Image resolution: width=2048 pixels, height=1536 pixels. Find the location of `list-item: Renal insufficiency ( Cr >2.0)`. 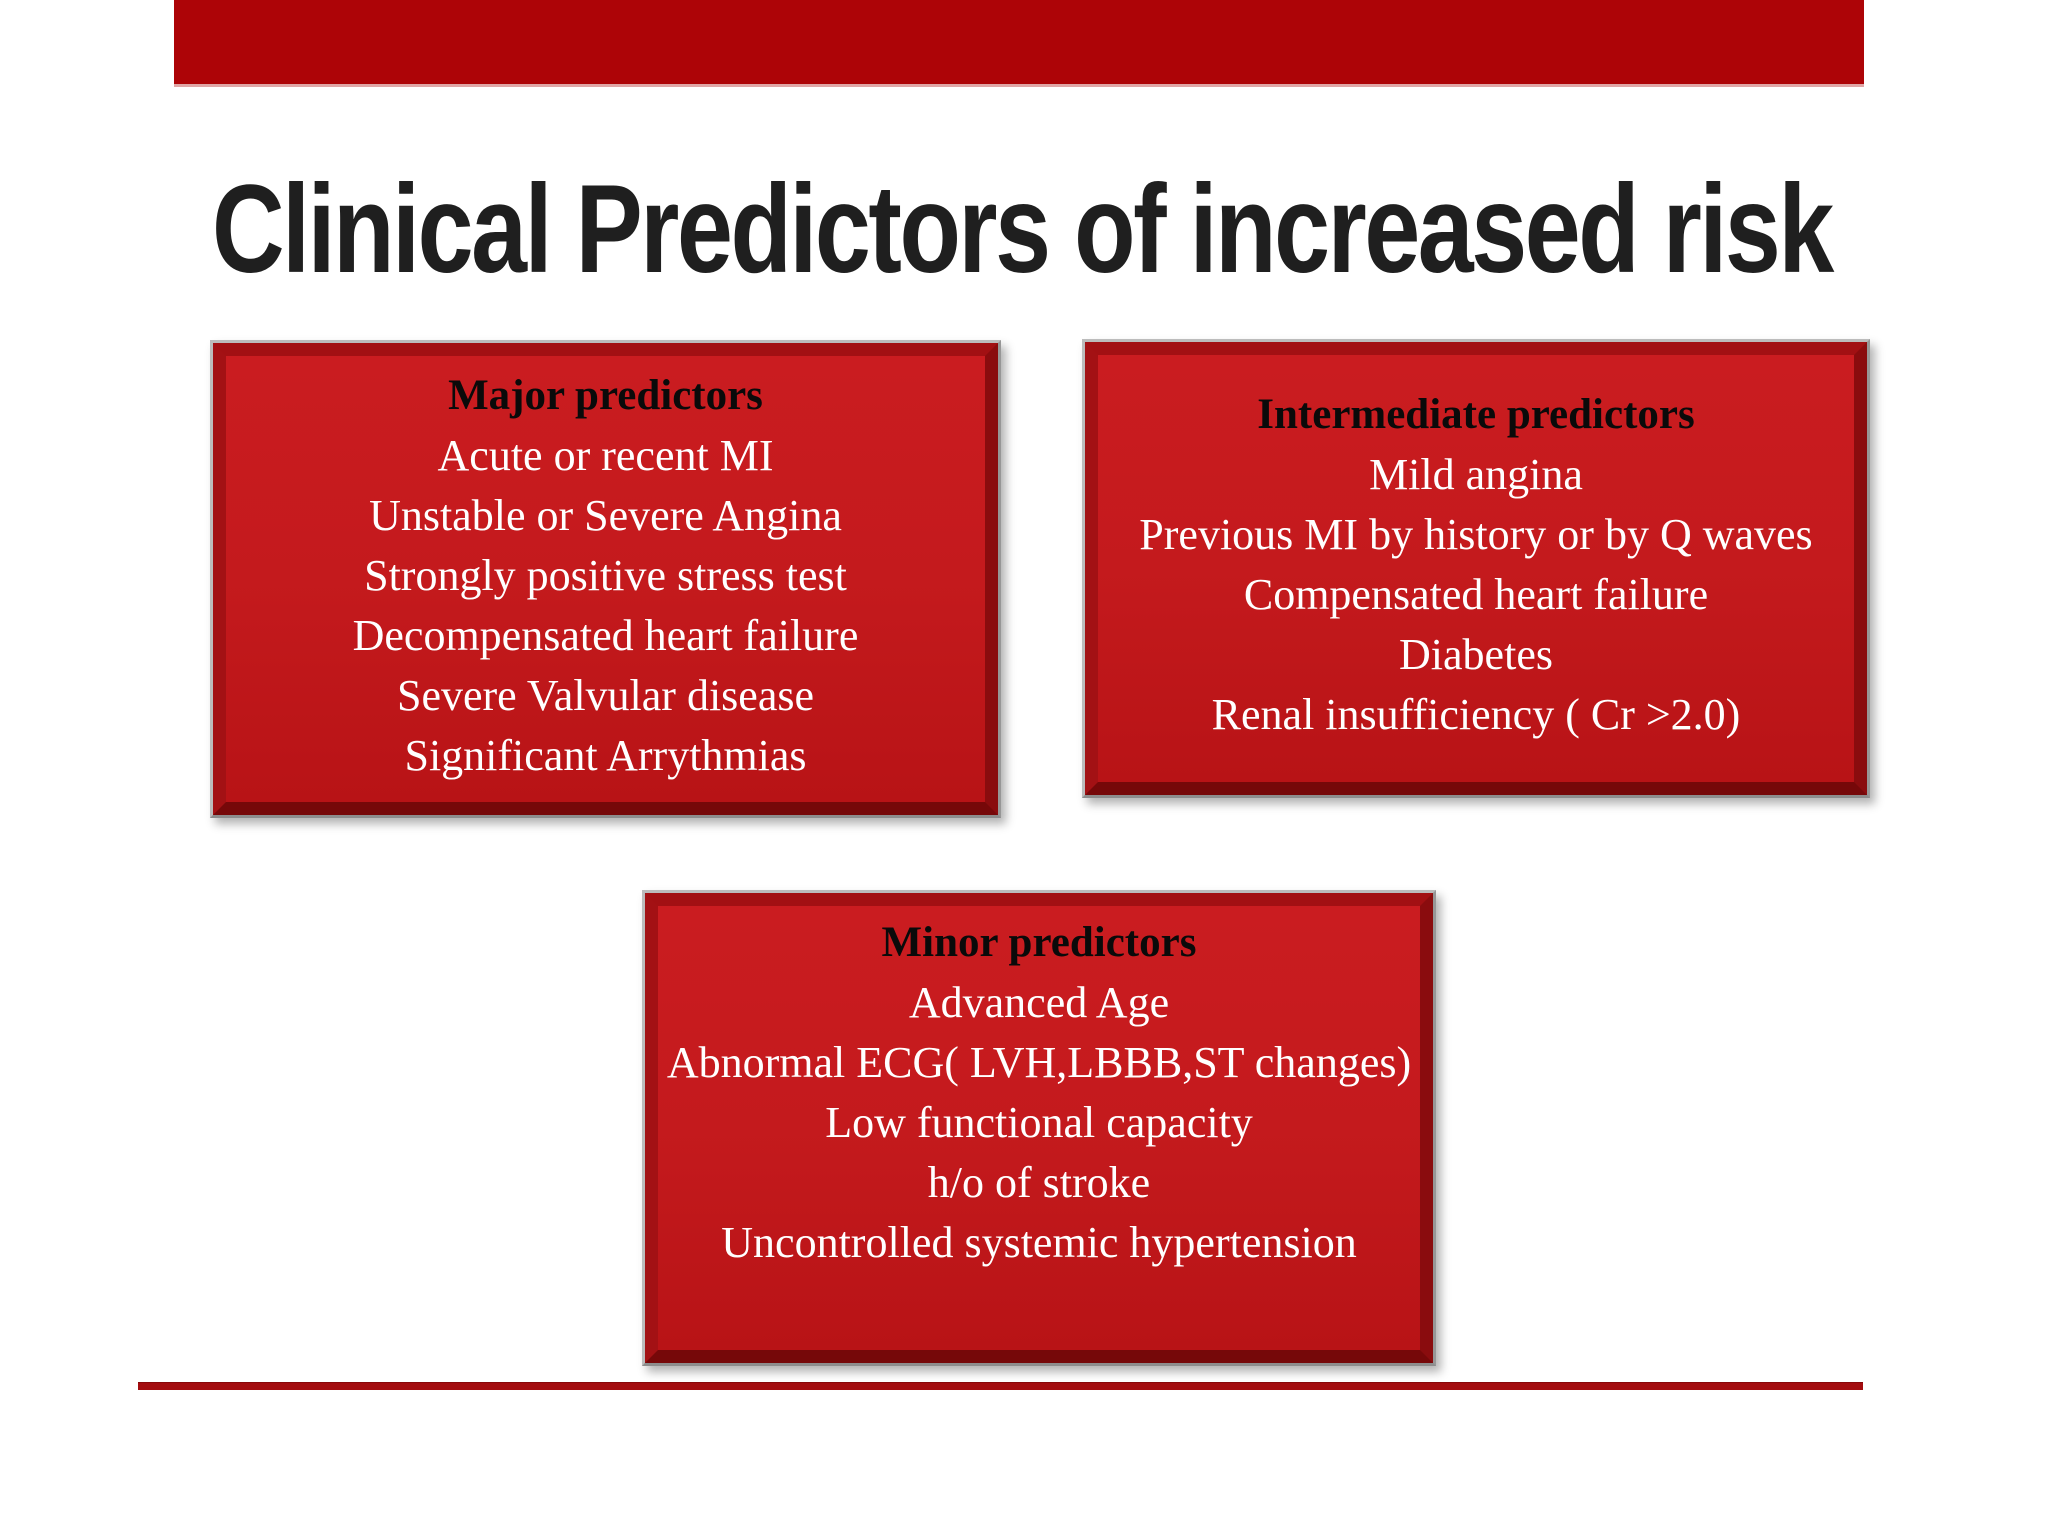

list-item: Renal insufficiency ( Cr >2.0) is located at coordinates (1476, 714).